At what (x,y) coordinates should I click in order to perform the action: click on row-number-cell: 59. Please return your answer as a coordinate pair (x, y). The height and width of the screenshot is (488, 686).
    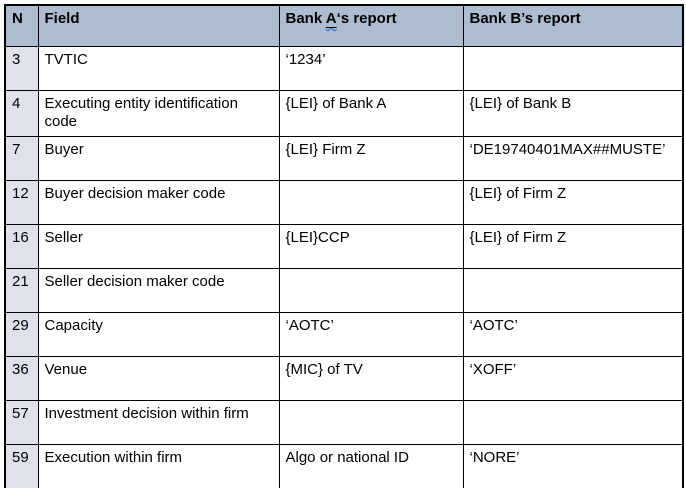
    Looking at the image, I should click on (21, 466).